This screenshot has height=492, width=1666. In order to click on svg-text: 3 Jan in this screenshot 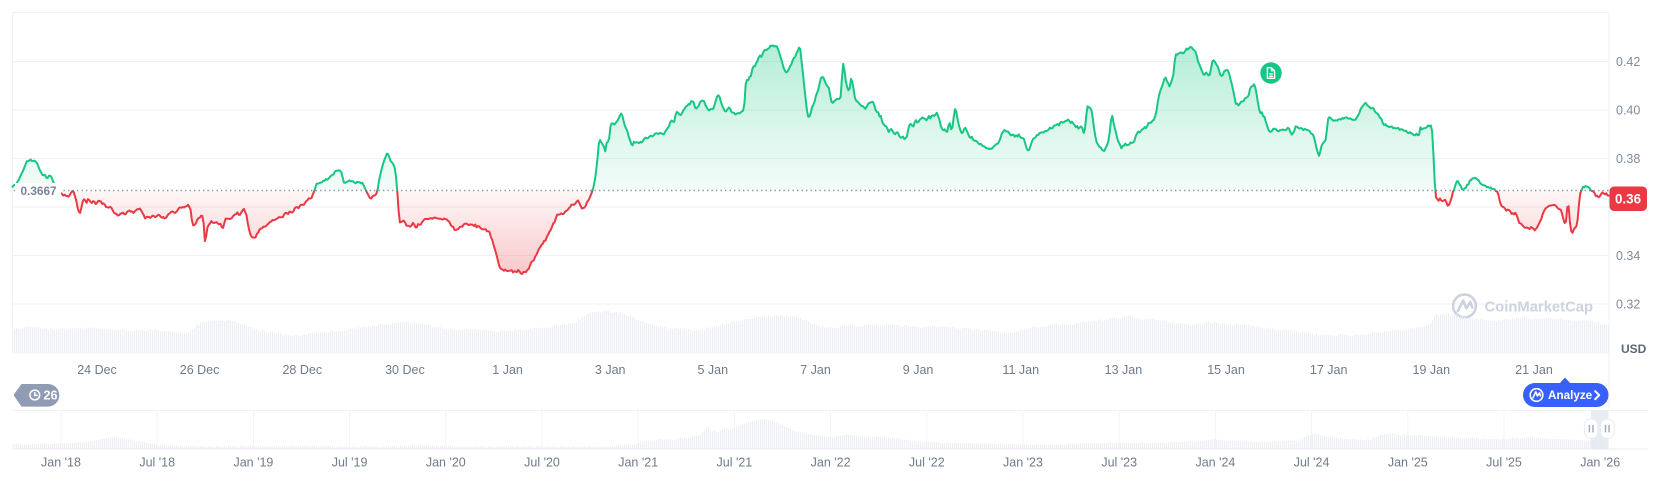, I will do `click(610, 370)`.